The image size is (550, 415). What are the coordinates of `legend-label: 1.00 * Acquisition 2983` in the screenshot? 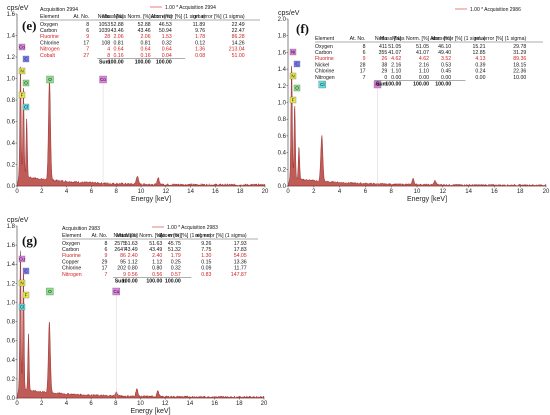 It's located at (192, 228).